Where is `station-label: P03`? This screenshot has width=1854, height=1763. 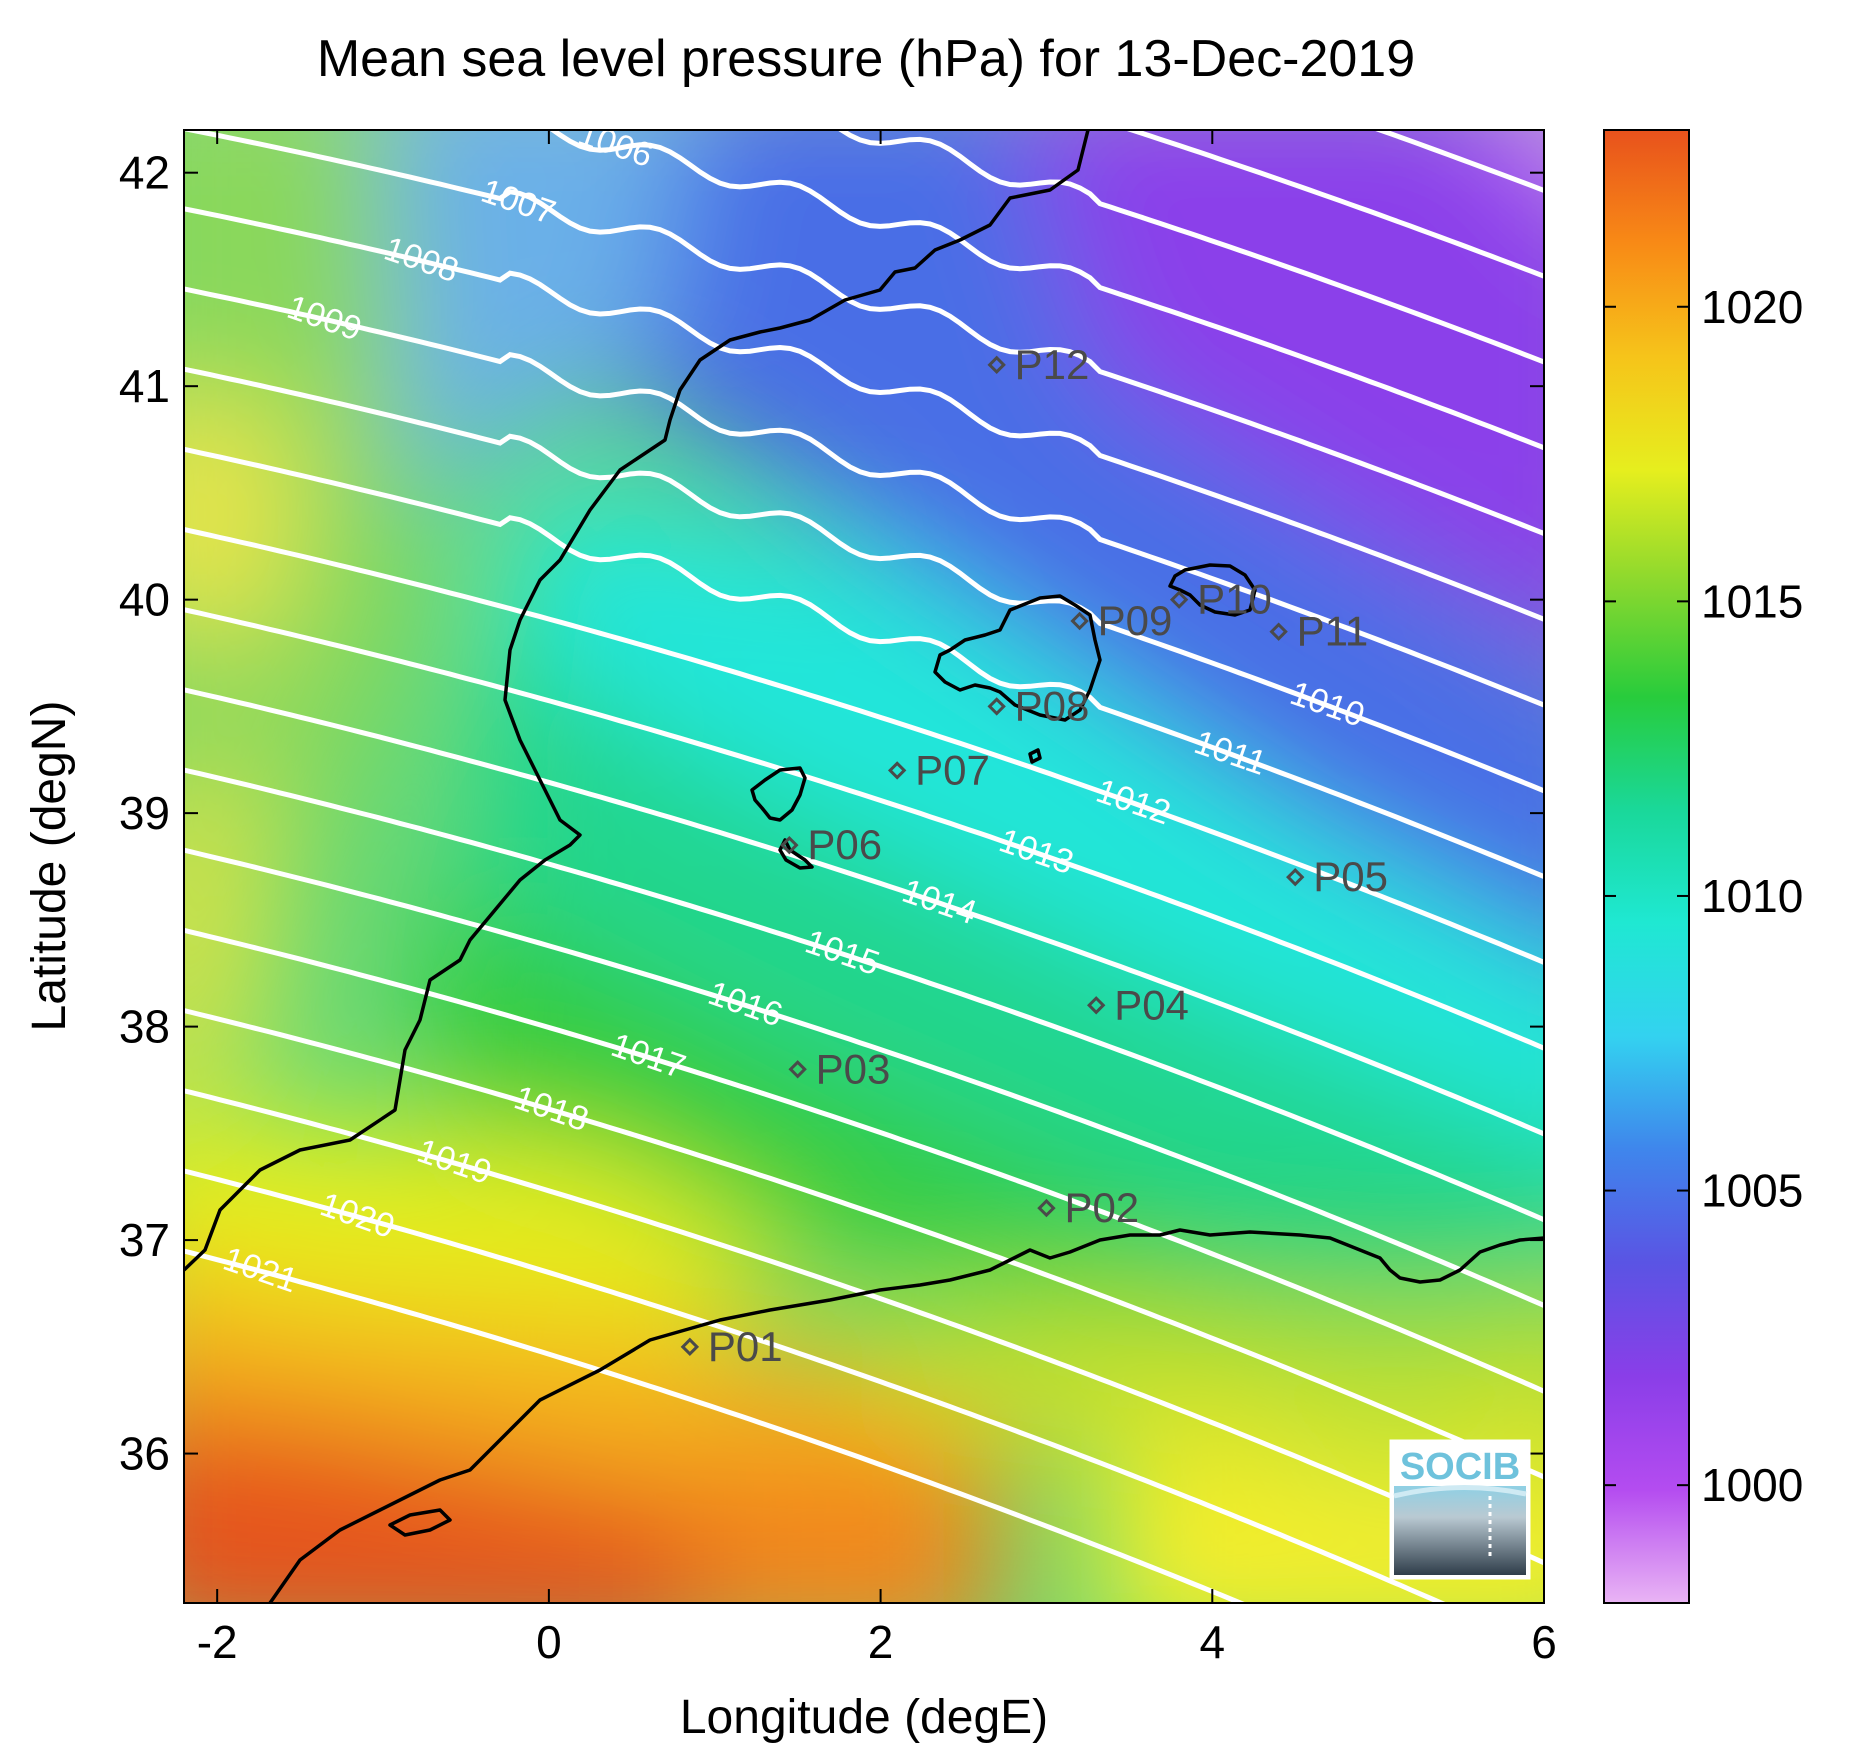
station-label: P03 is located at coordinates (853, 1068).